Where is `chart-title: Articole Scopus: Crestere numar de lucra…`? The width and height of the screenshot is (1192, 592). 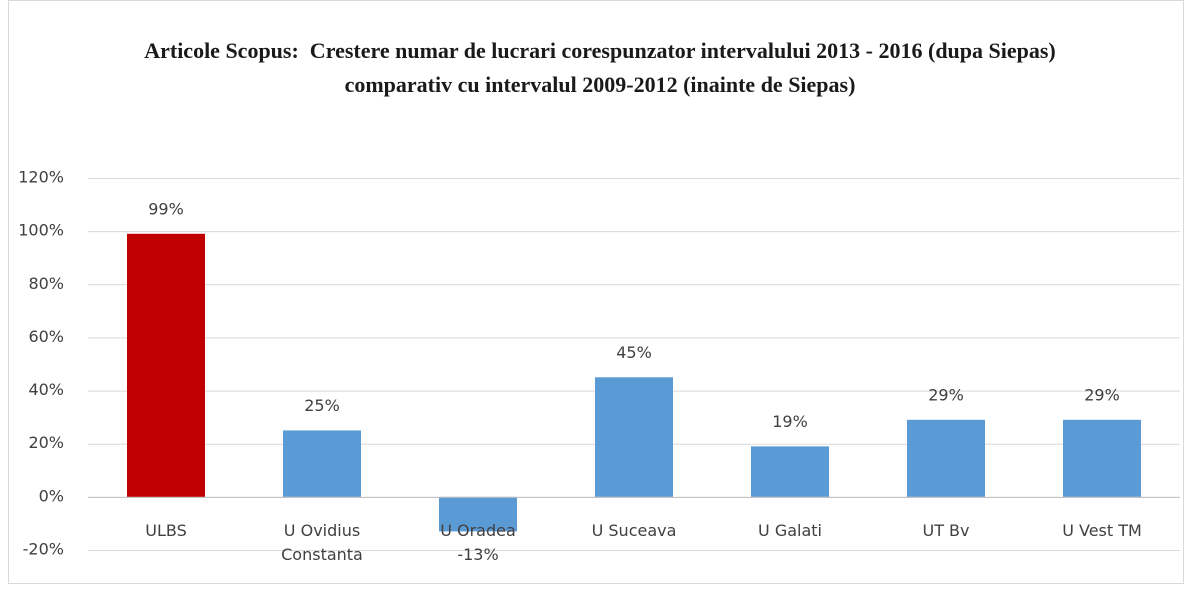
chart-title: Articole Scopus: Crestere numar de lucra… is located at coordinates (603, 67).